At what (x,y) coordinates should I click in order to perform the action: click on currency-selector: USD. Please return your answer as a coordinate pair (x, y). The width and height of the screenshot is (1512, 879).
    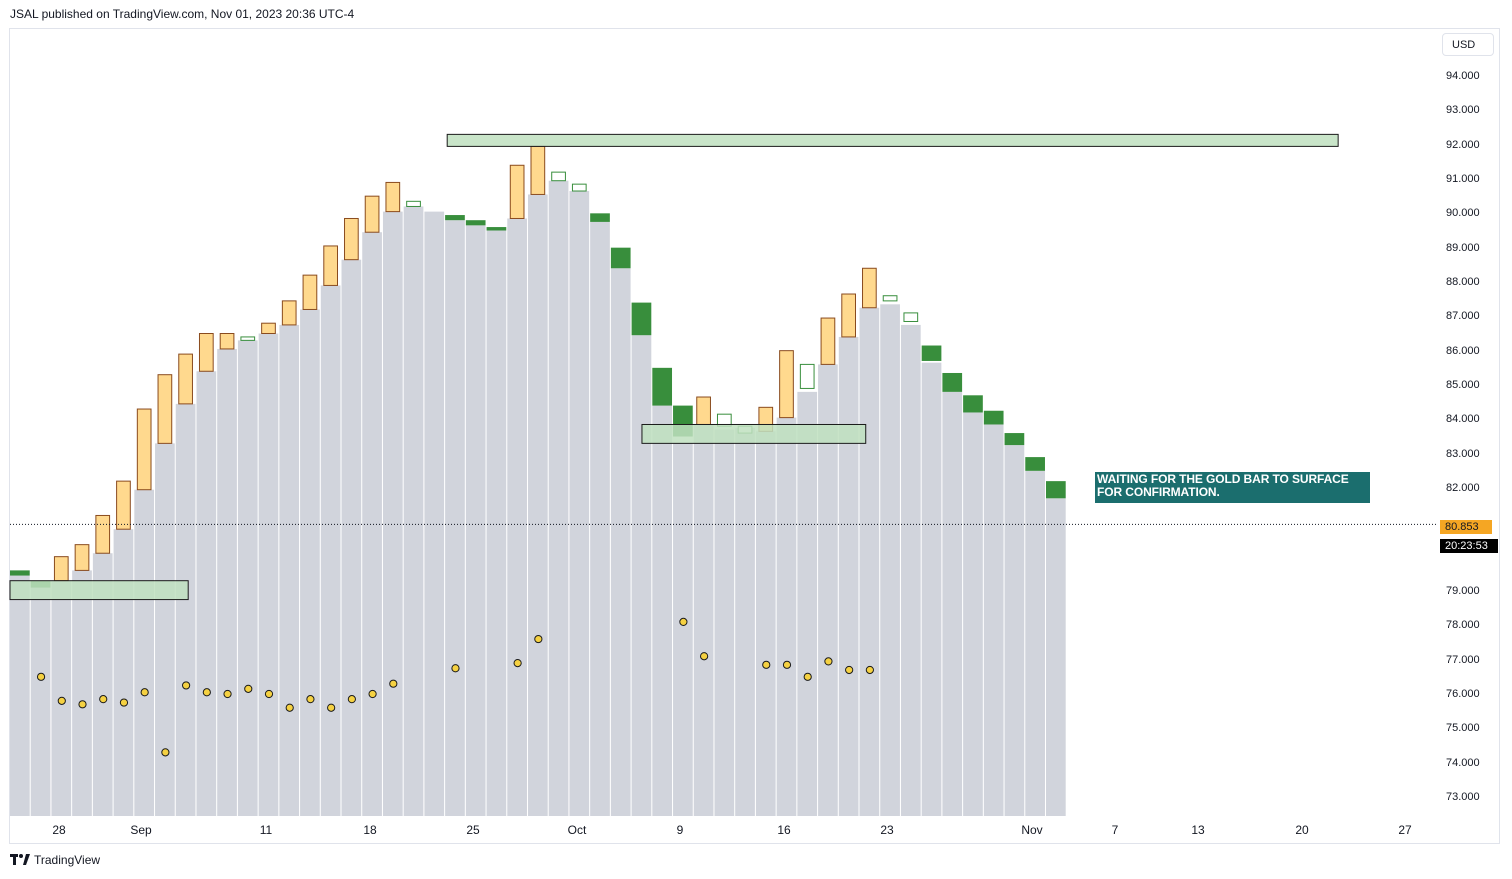
    Looking at the image, I should click on (1468, 44).